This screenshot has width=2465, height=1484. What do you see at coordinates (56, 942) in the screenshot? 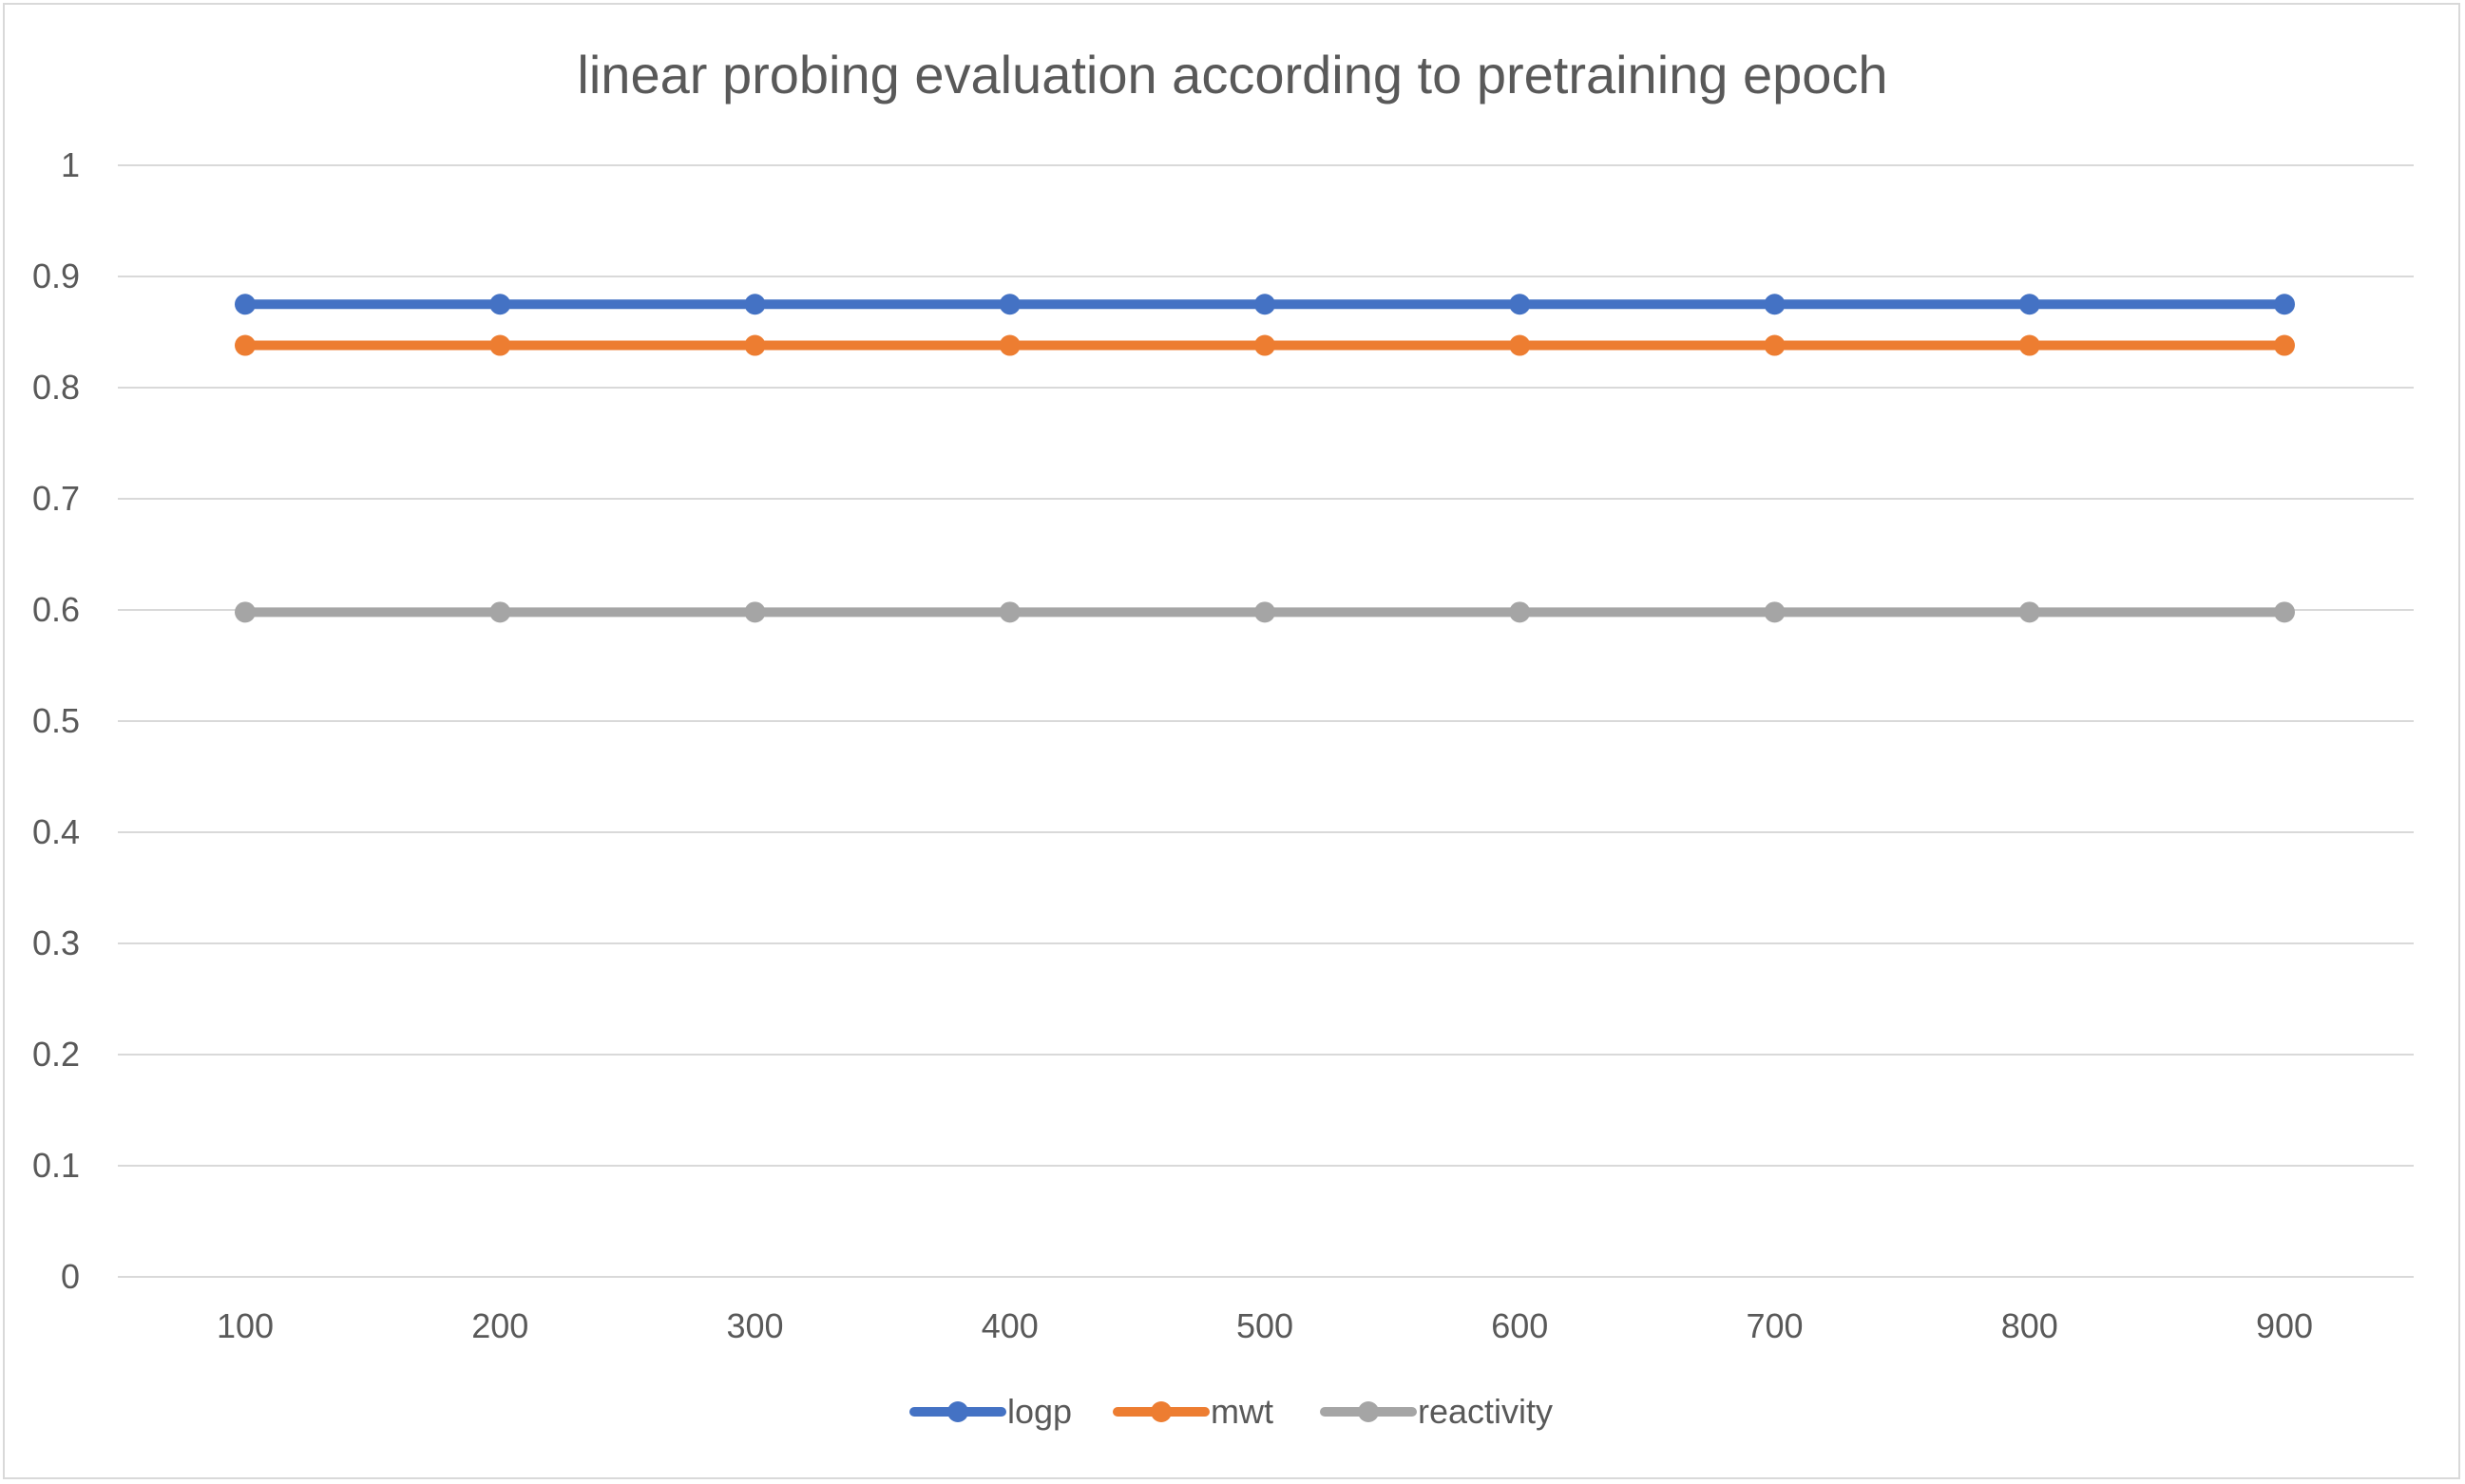
I see `y-tick-label: 0.3` at bounding box center [56, 942].